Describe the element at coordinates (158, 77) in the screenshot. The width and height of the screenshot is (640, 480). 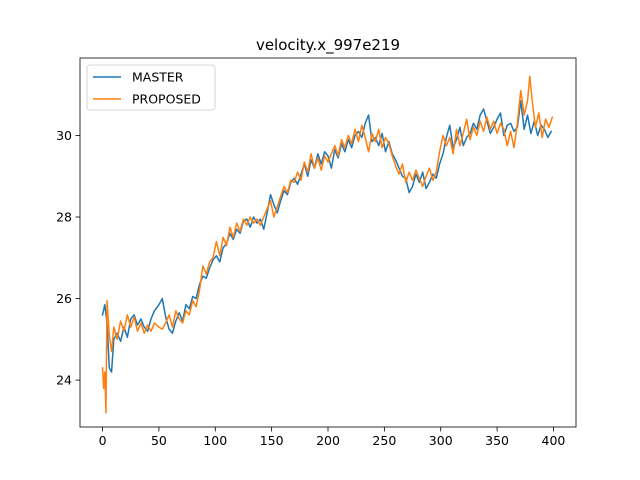
I see `legend-label-master: MASTER` at that location.